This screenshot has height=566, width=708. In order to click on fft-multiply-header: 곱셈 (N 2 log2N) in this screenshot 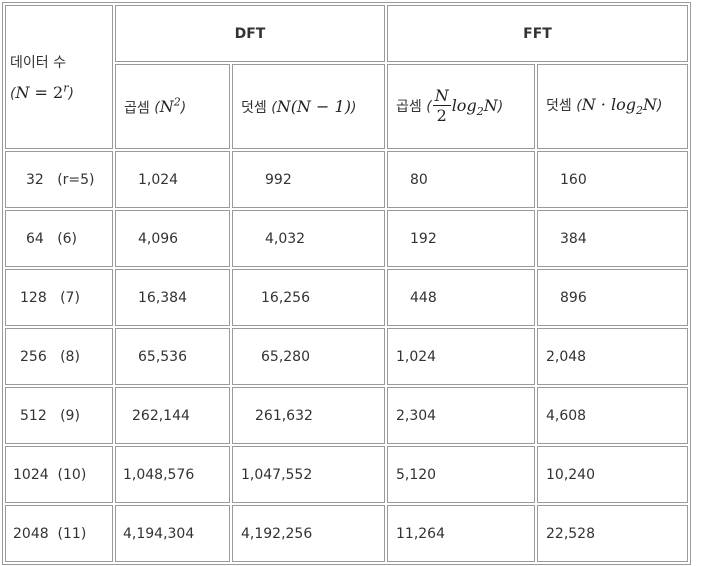, I will do `click(461, 106)`.